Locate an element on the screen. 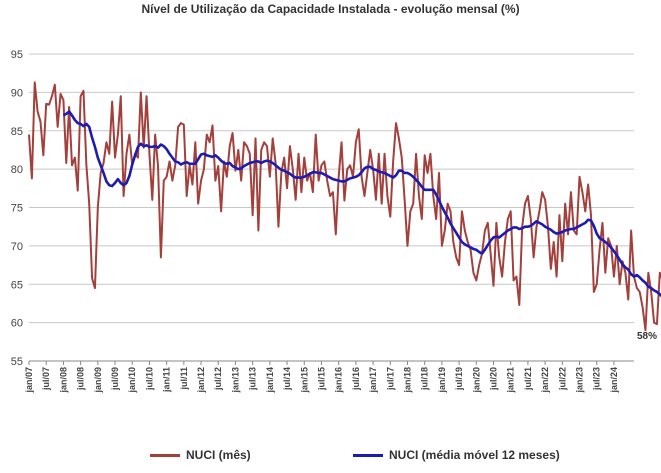  x-tick-label: jul/12 is located at coordinates (218, 379).